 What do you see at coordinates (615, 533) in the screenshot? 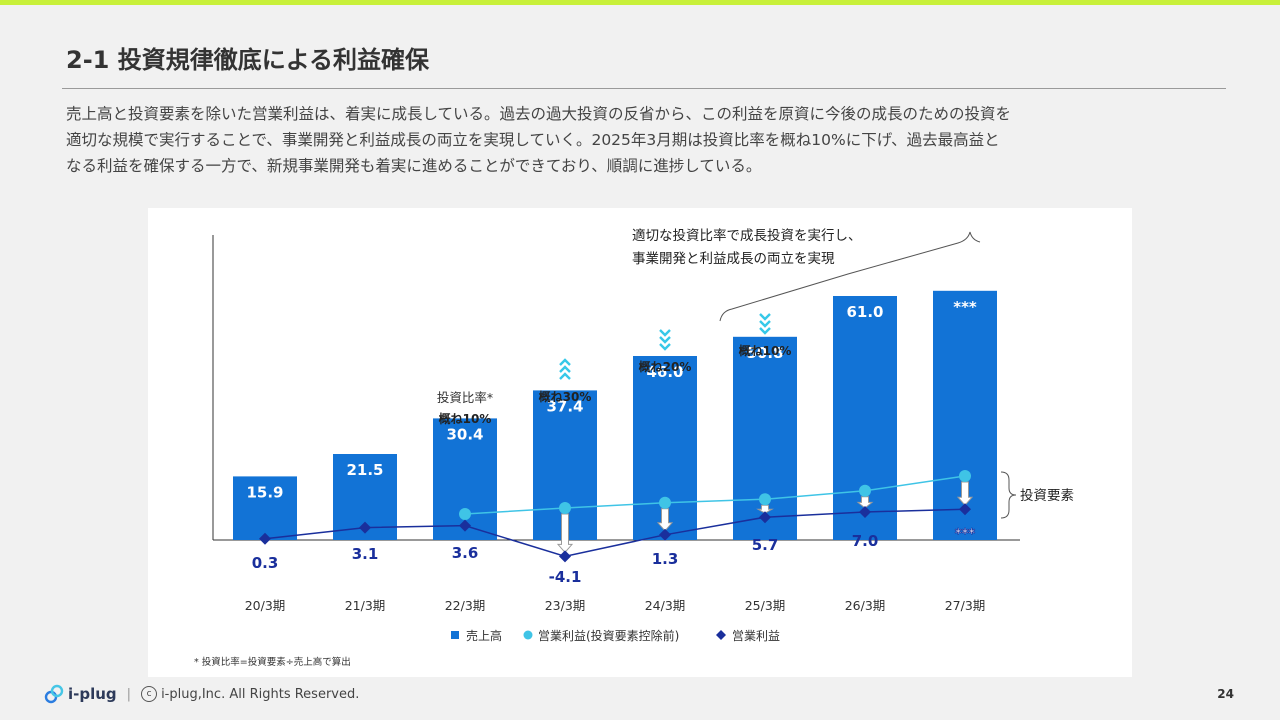
I see `operating-profit-line` at bounding box center [615, 533].